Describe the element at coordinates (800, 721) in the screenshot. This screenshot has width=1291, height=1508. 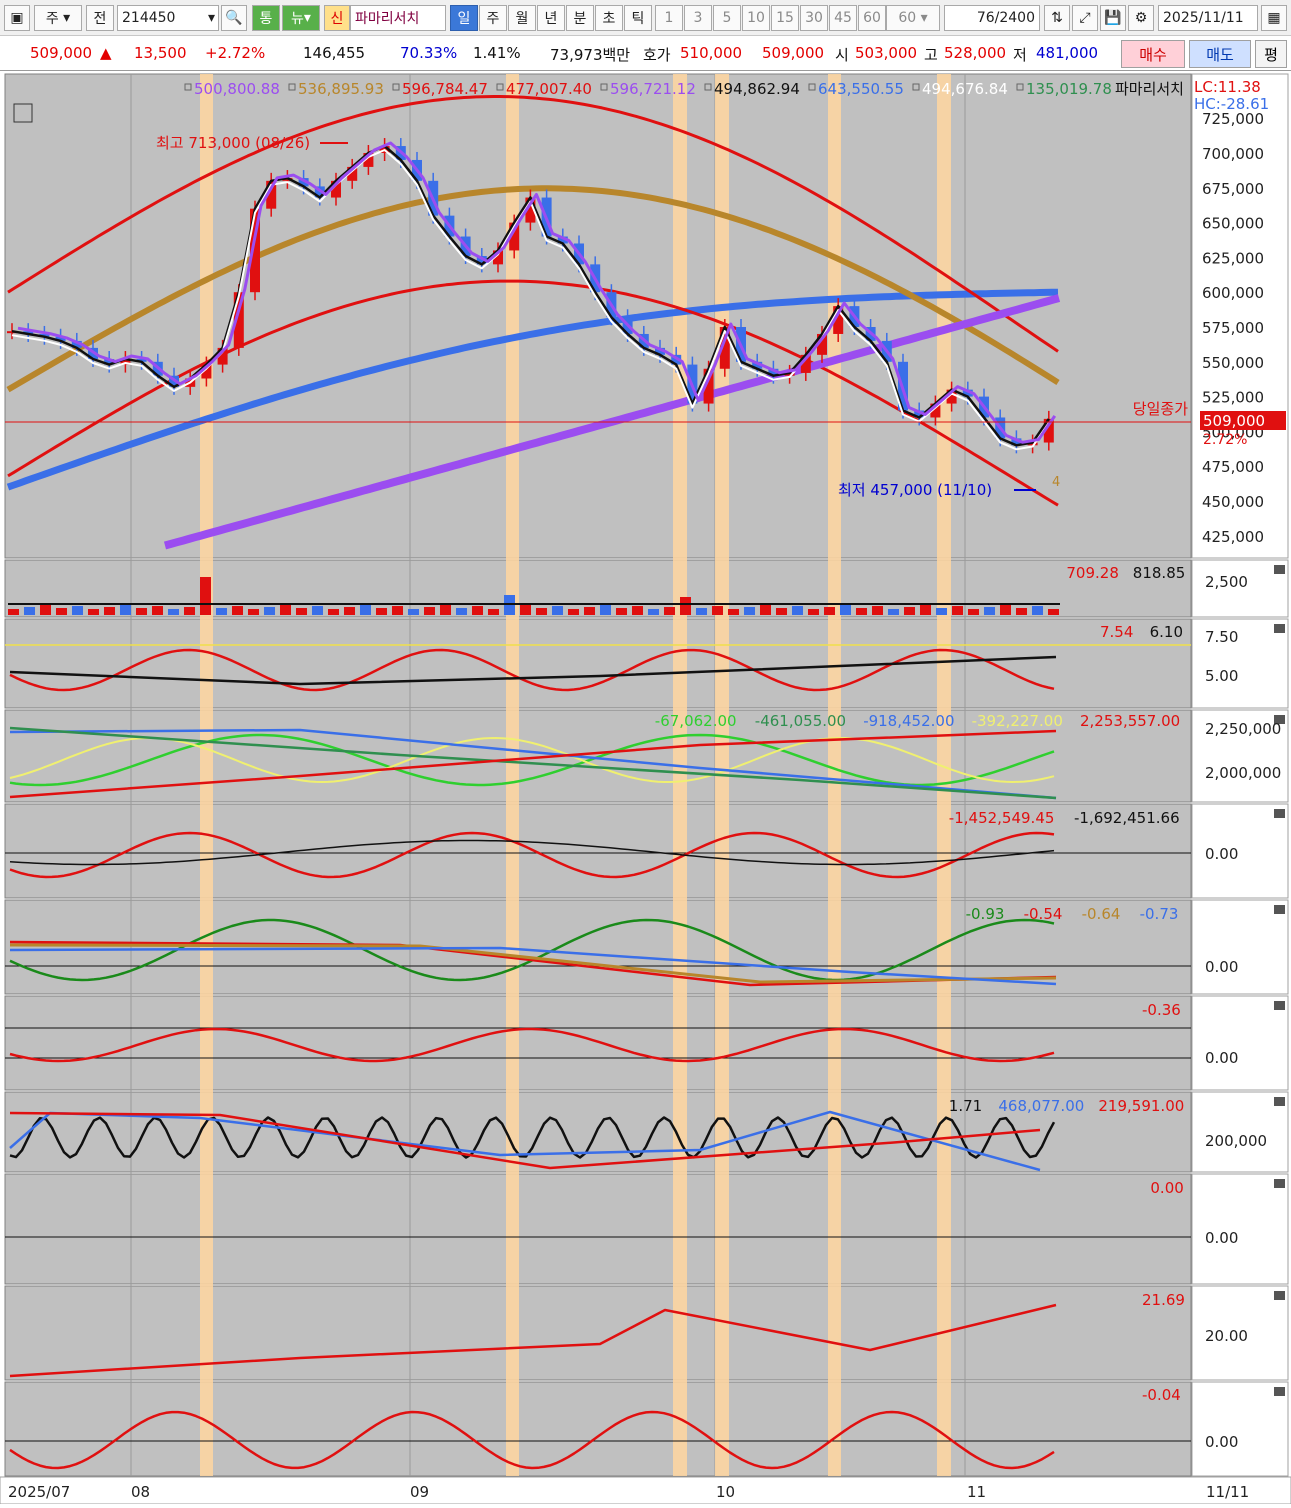
I see `pane-p3-value-1: -461,055.00` at that location.